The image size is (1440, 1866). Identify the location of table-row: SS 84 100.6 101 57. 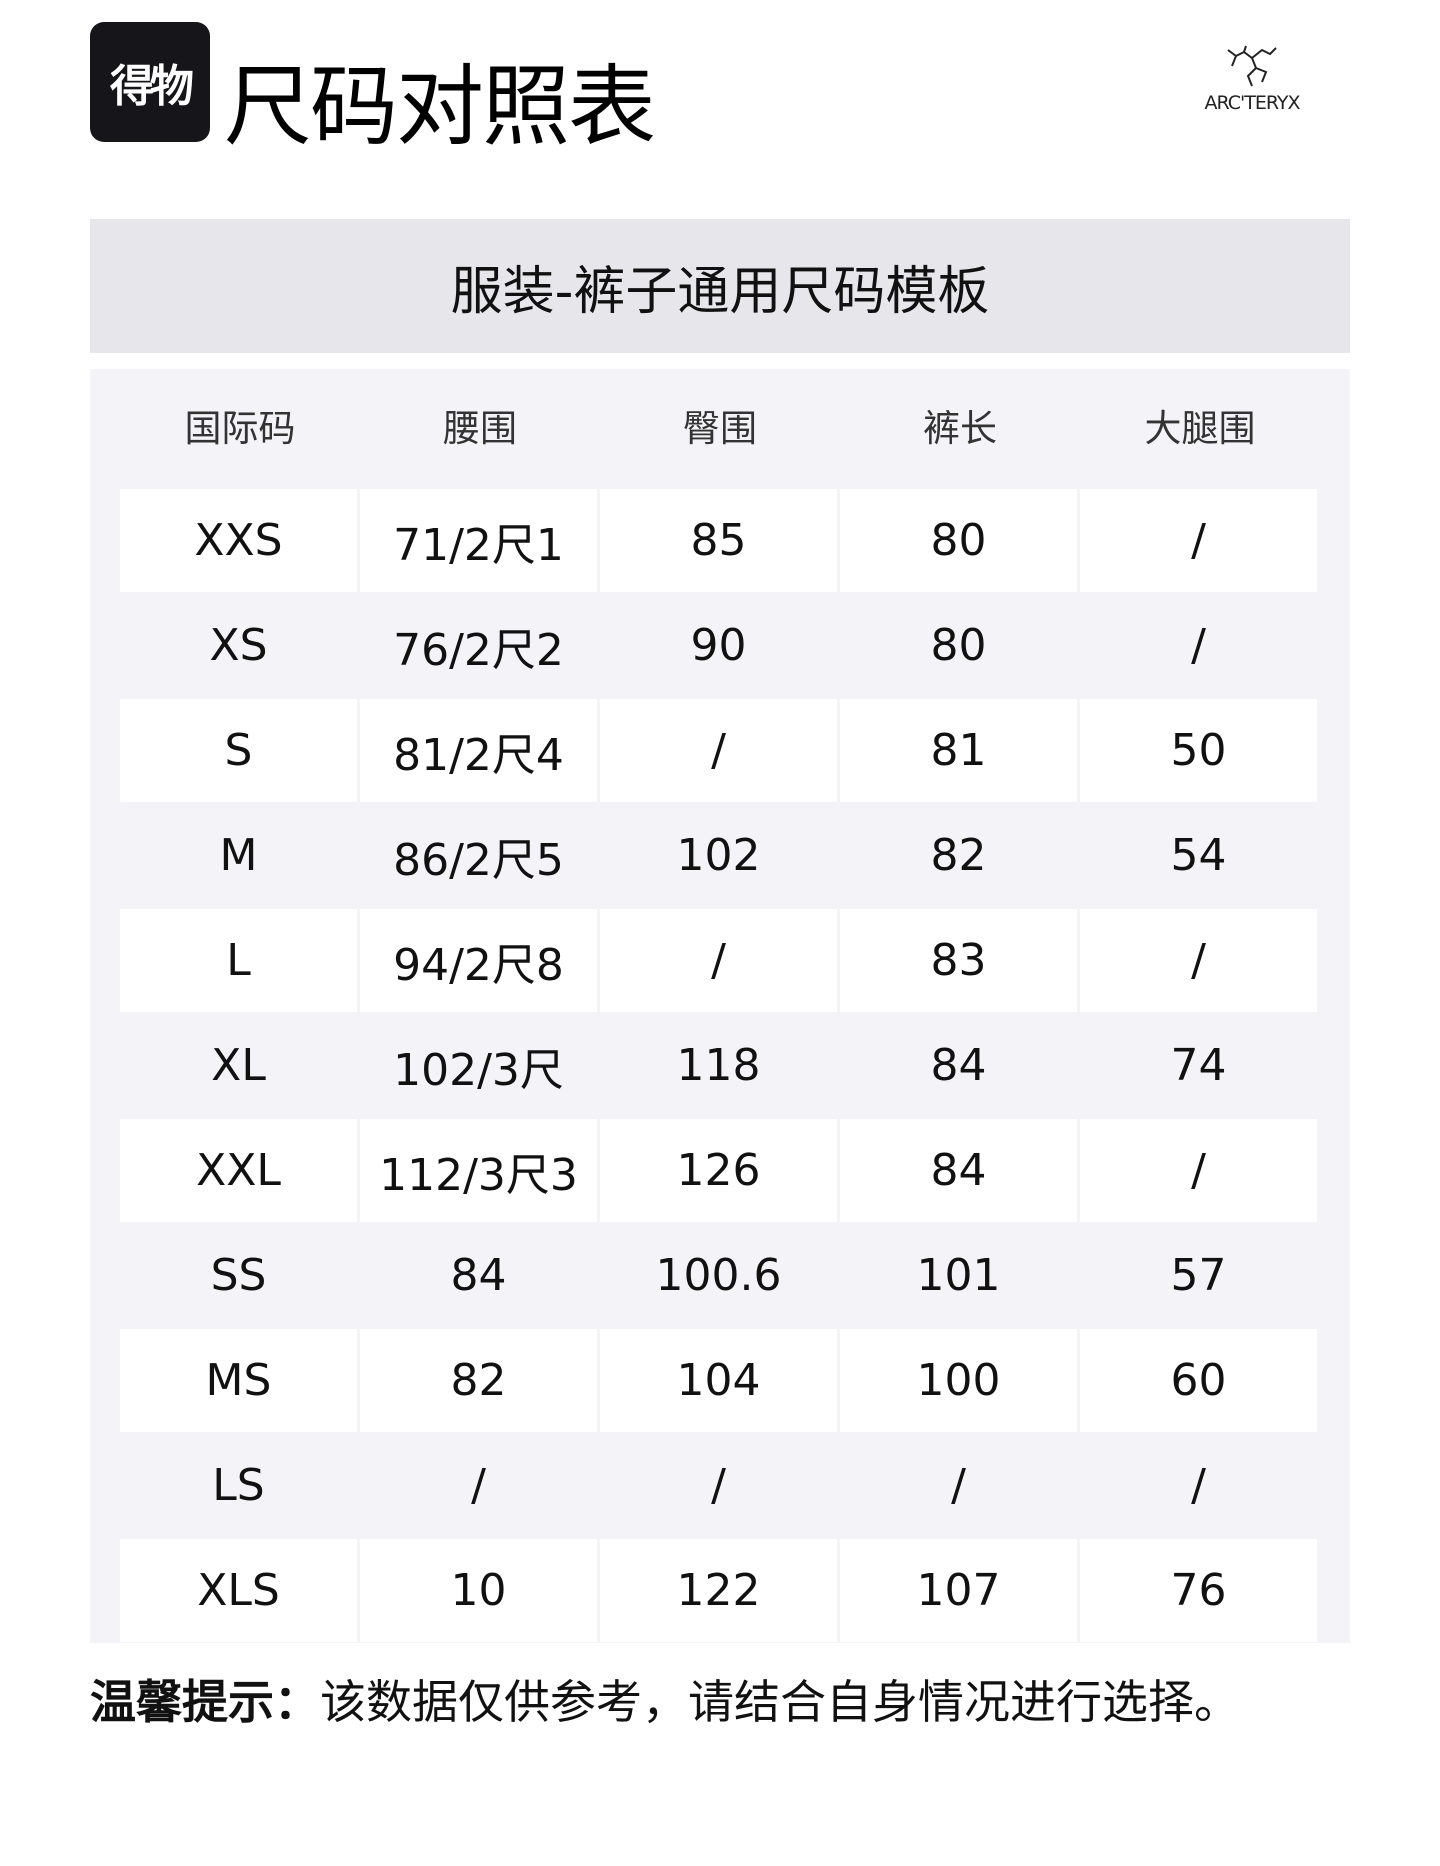
(718, 1275).